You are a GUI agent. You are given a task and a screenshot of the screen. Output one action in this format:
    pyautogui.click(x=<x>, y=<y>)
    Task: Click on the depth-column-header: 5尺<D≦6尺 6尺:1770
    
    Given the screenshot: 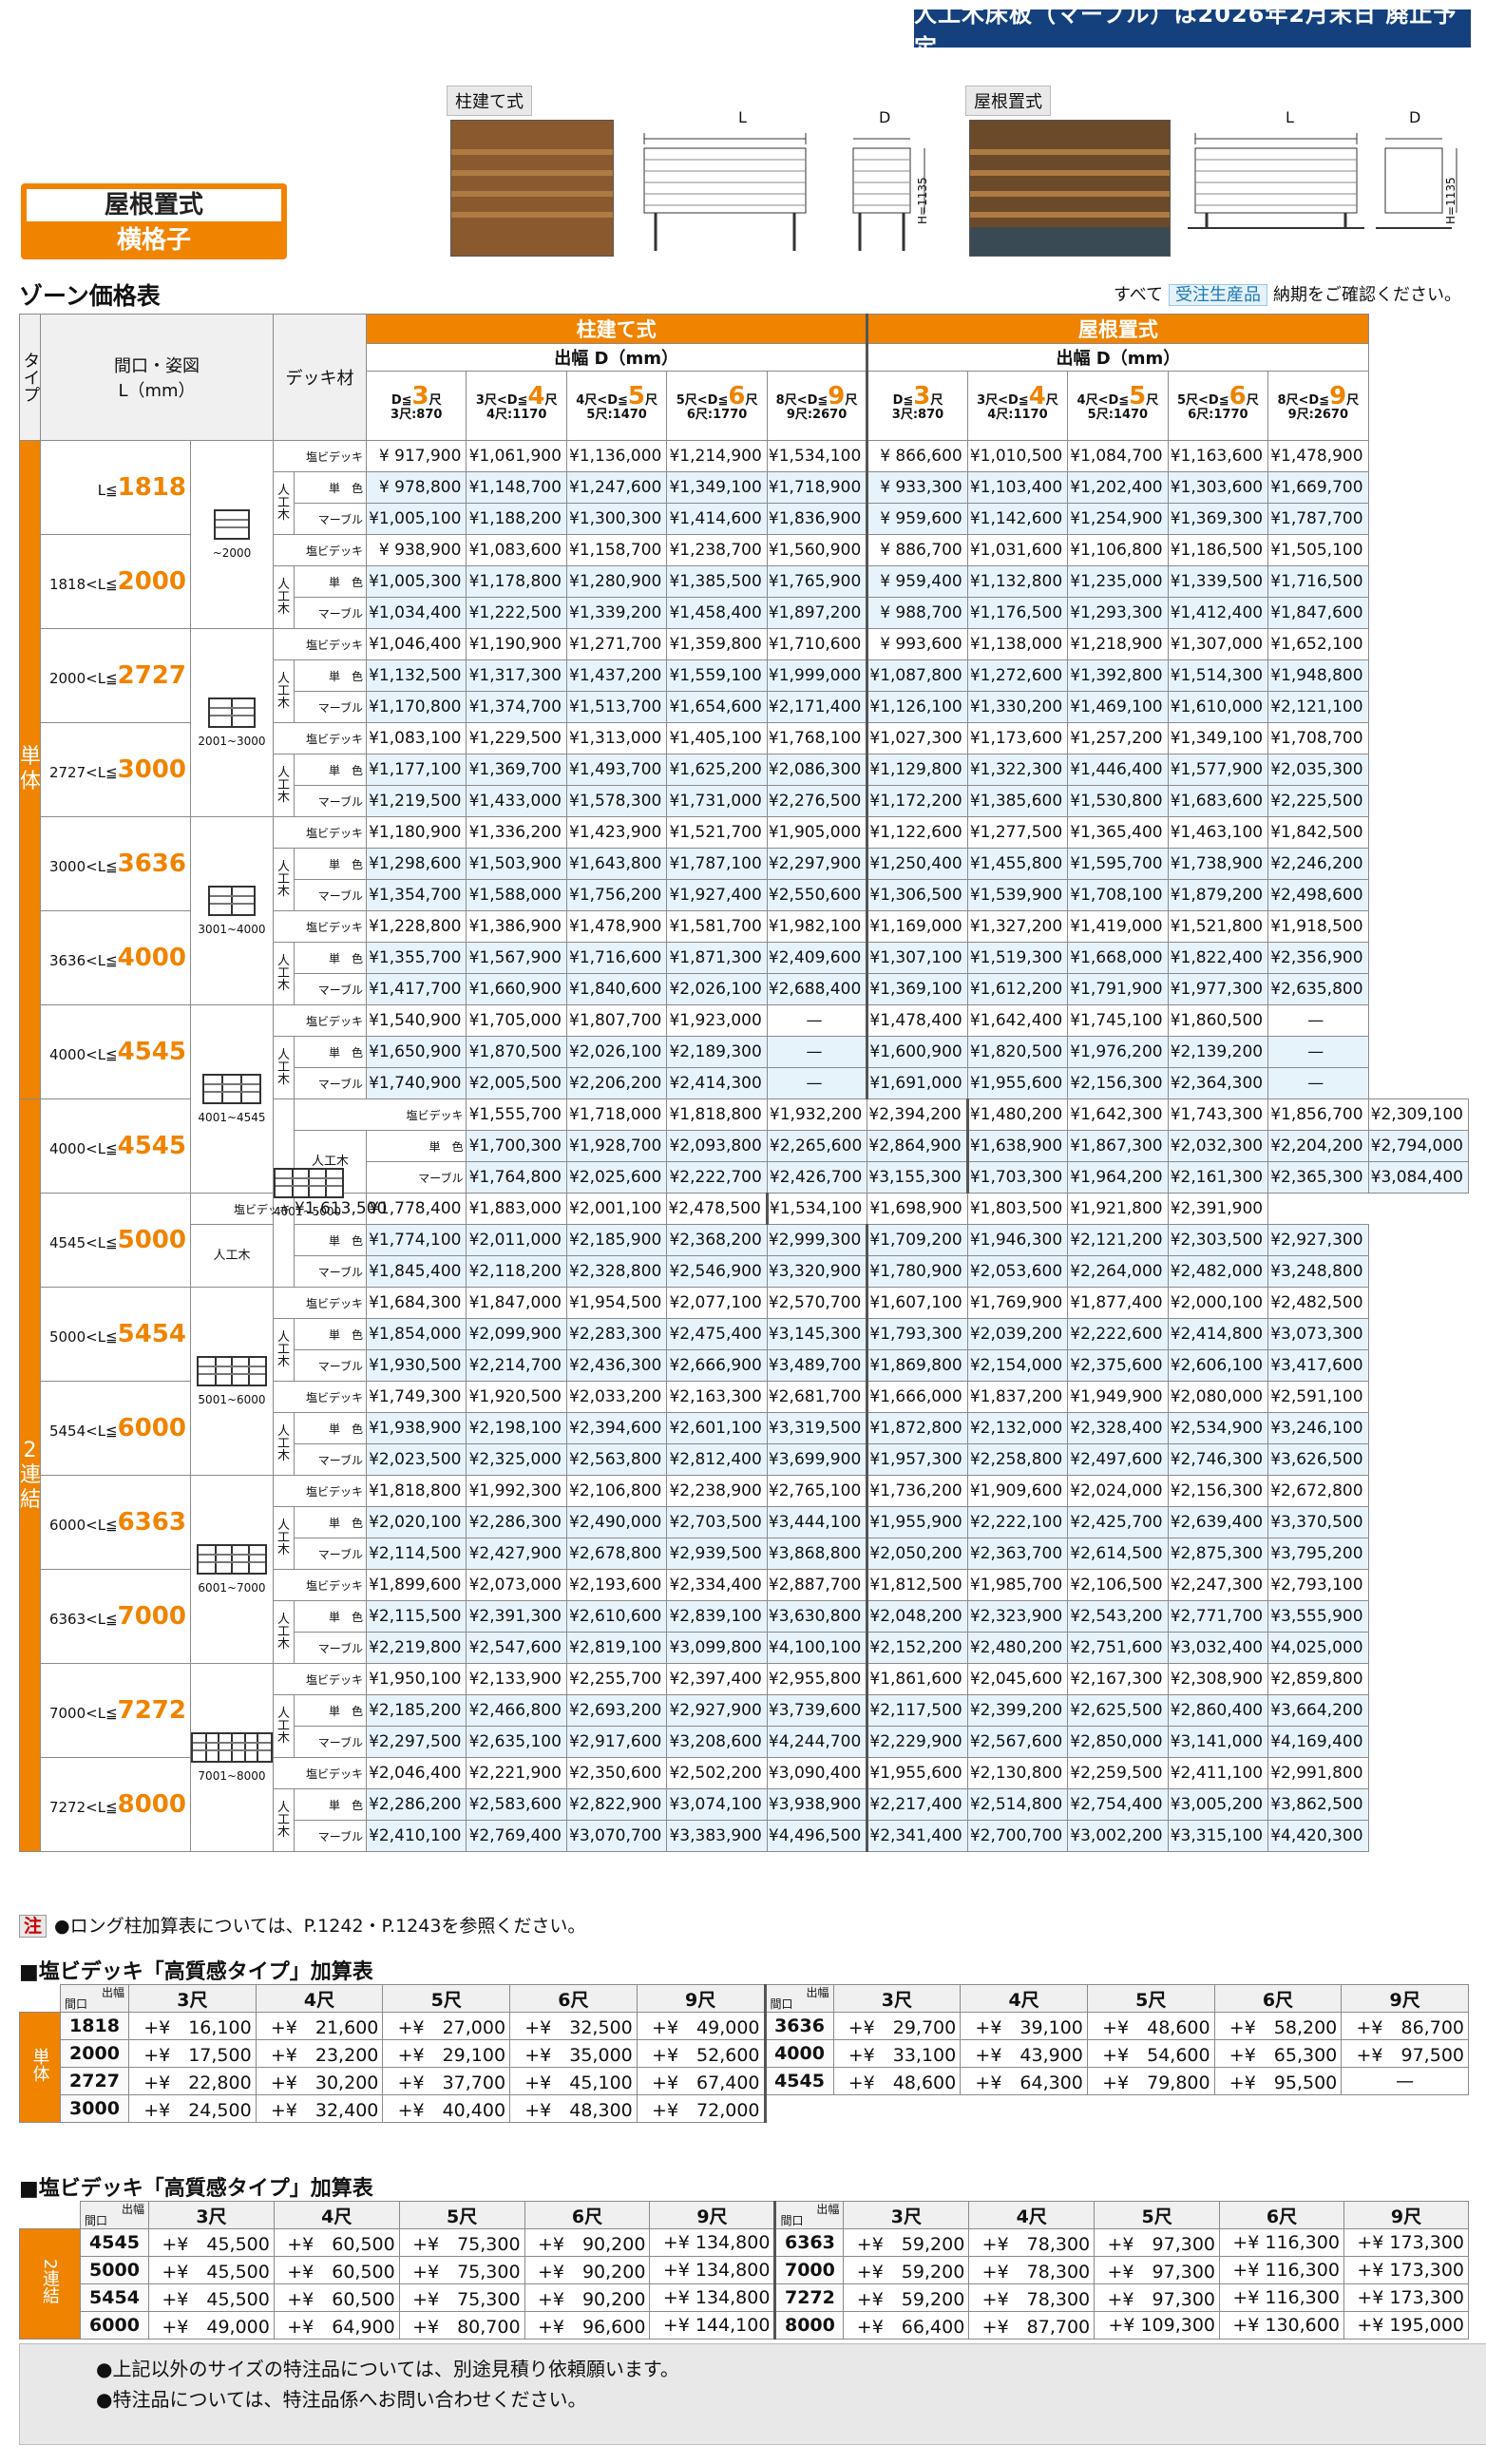 What is the action you would take?
    pyautogui.click(x=717, y=406)
    